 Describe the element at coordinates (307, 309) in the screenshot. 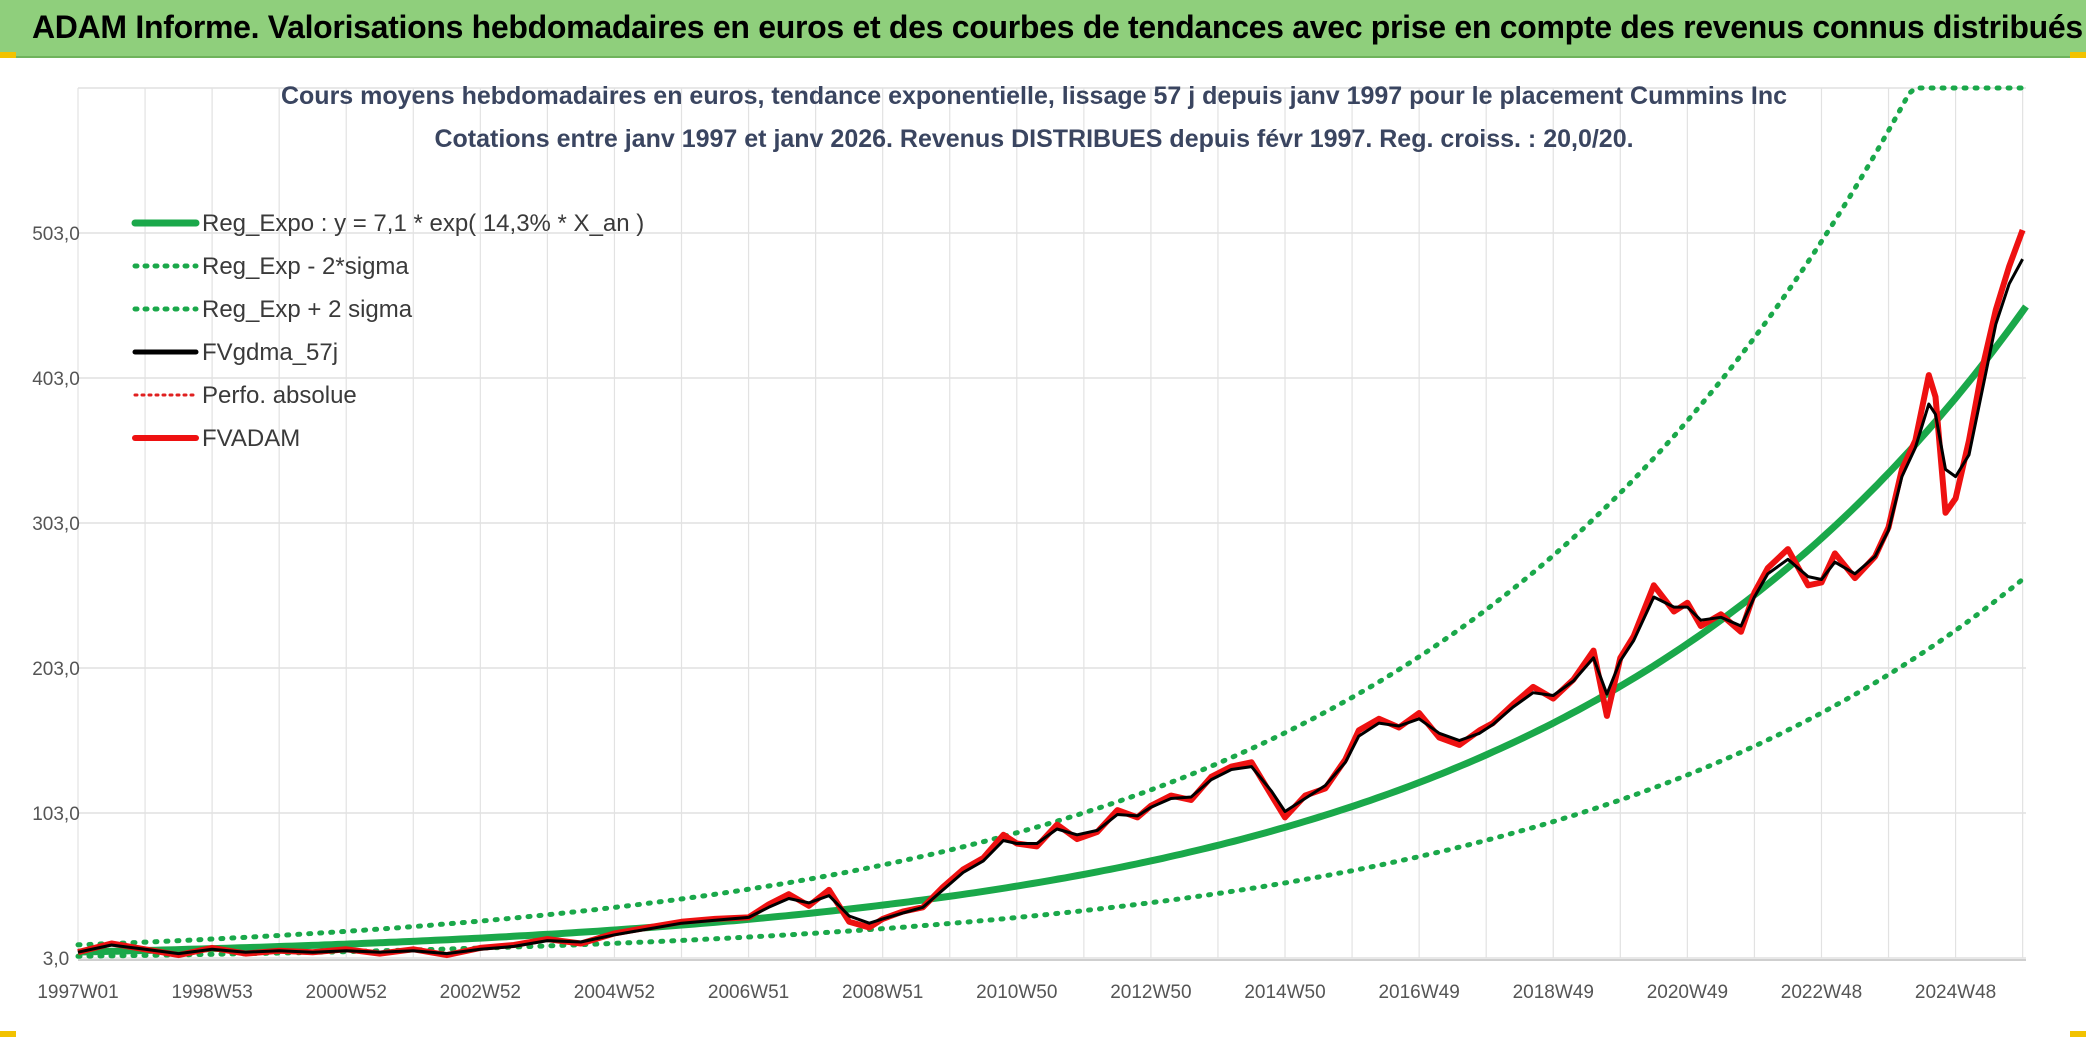

I see `legend-label: Reg_Exp + 2 sigma` at that location.